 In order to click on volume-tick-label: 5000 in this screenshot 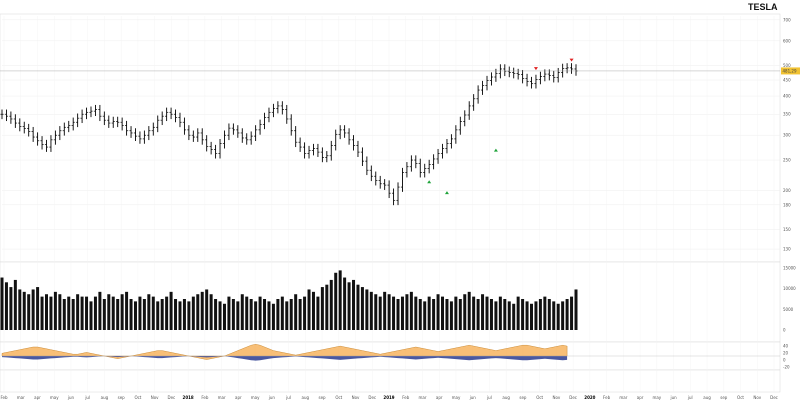, I will do `click(788, 309)`.